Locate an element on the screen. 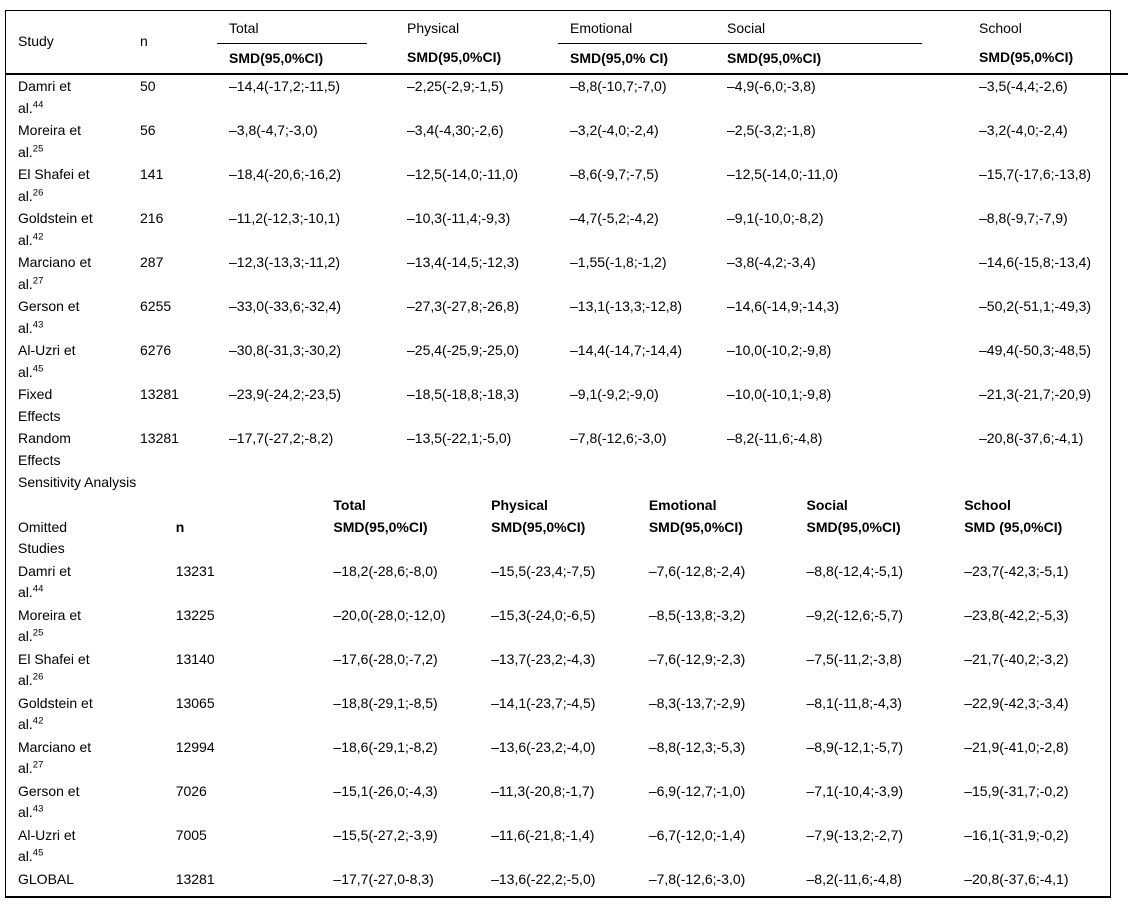 This screenshot has height=912, width=1128. physical-smd-cell: –14,1(-23,7;-4,5) is located at coordinates (543, 702).